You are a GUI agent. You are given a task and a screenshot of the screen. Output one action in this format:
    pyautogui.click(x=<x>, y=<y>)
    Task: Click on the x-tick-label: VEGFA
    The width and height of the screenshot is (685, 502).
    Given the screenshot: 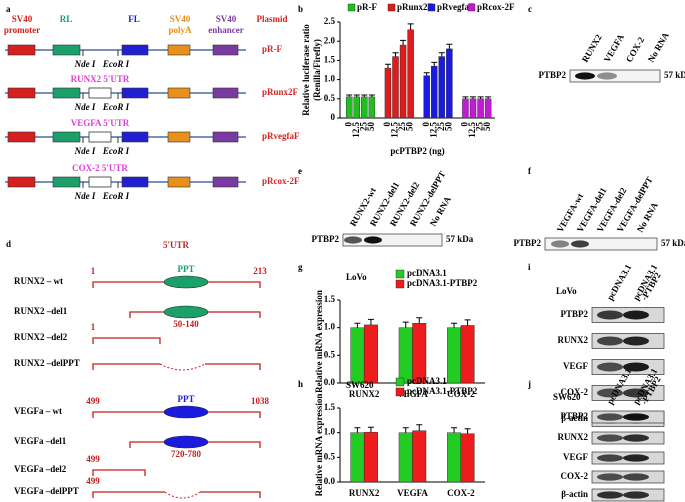 What is the action you would take?
    pyautogui.click(x=412, y=394)
    